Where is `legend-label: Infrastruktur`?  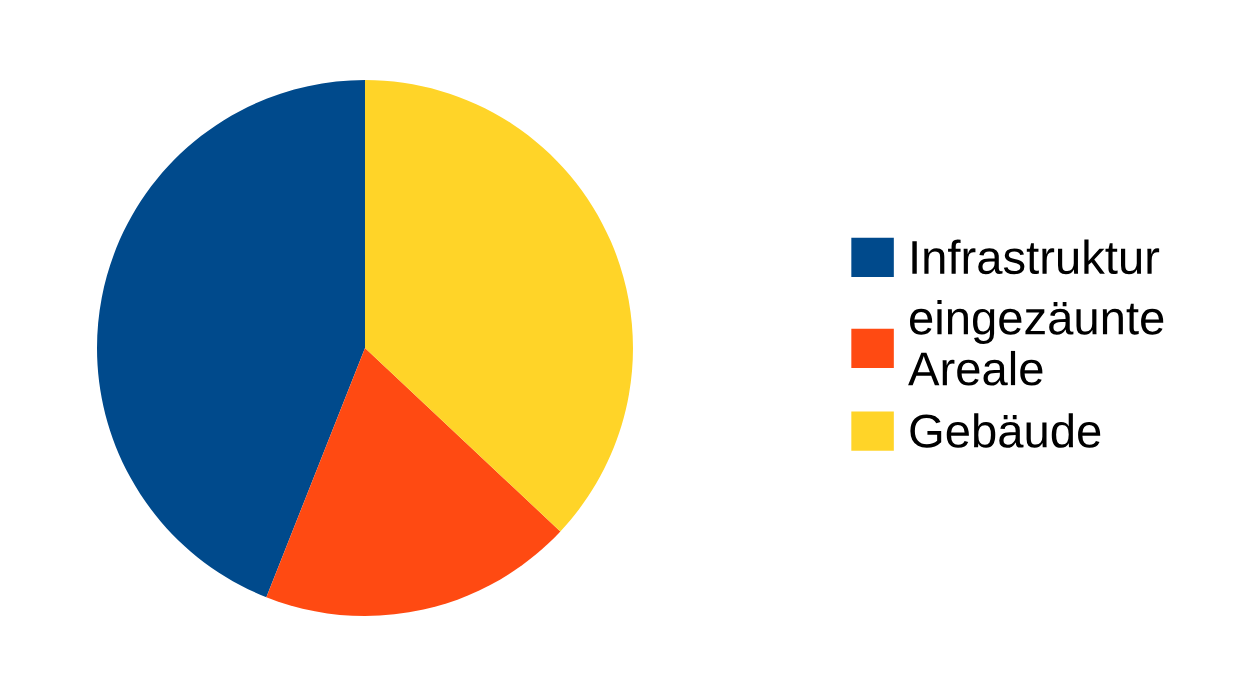 legend-label: Infrastruktur is located at coordinates (1036, 257).